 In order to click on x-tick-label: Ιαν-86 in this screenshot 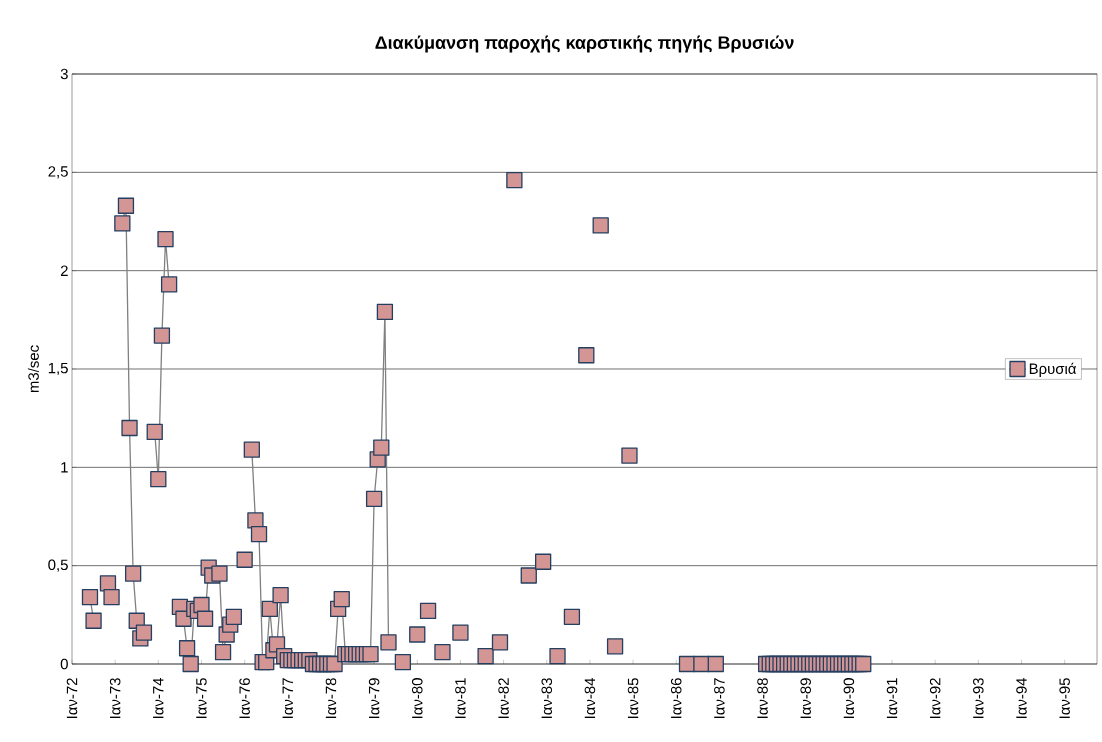, I will do `click(676, 698)`.